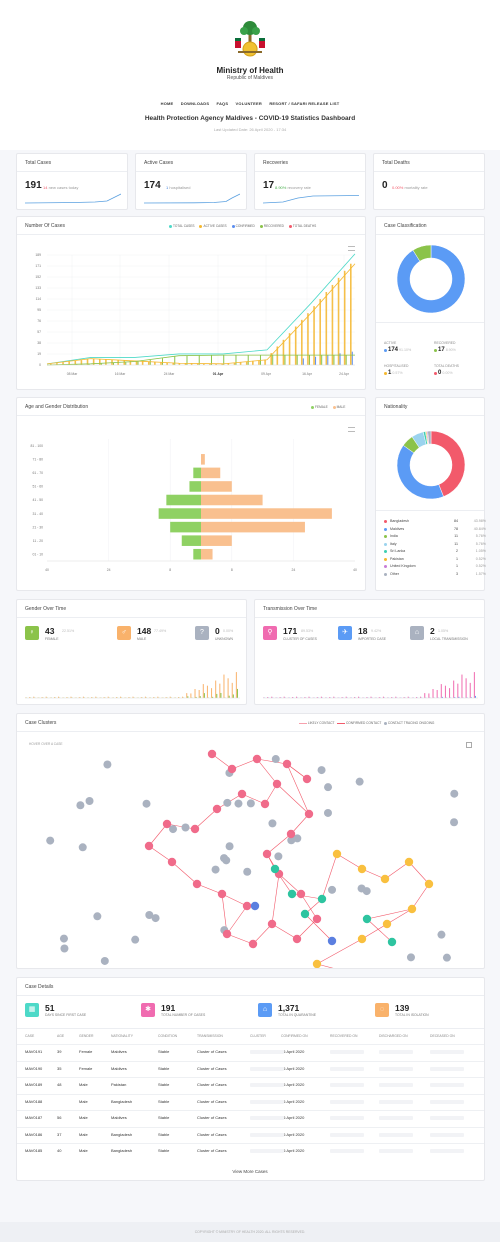 This screenshot has height=1242, width=500. Describe the element at coordinates (37, 527) in the screenshot. I see `y-tick-label: 21 - 30` at that location.